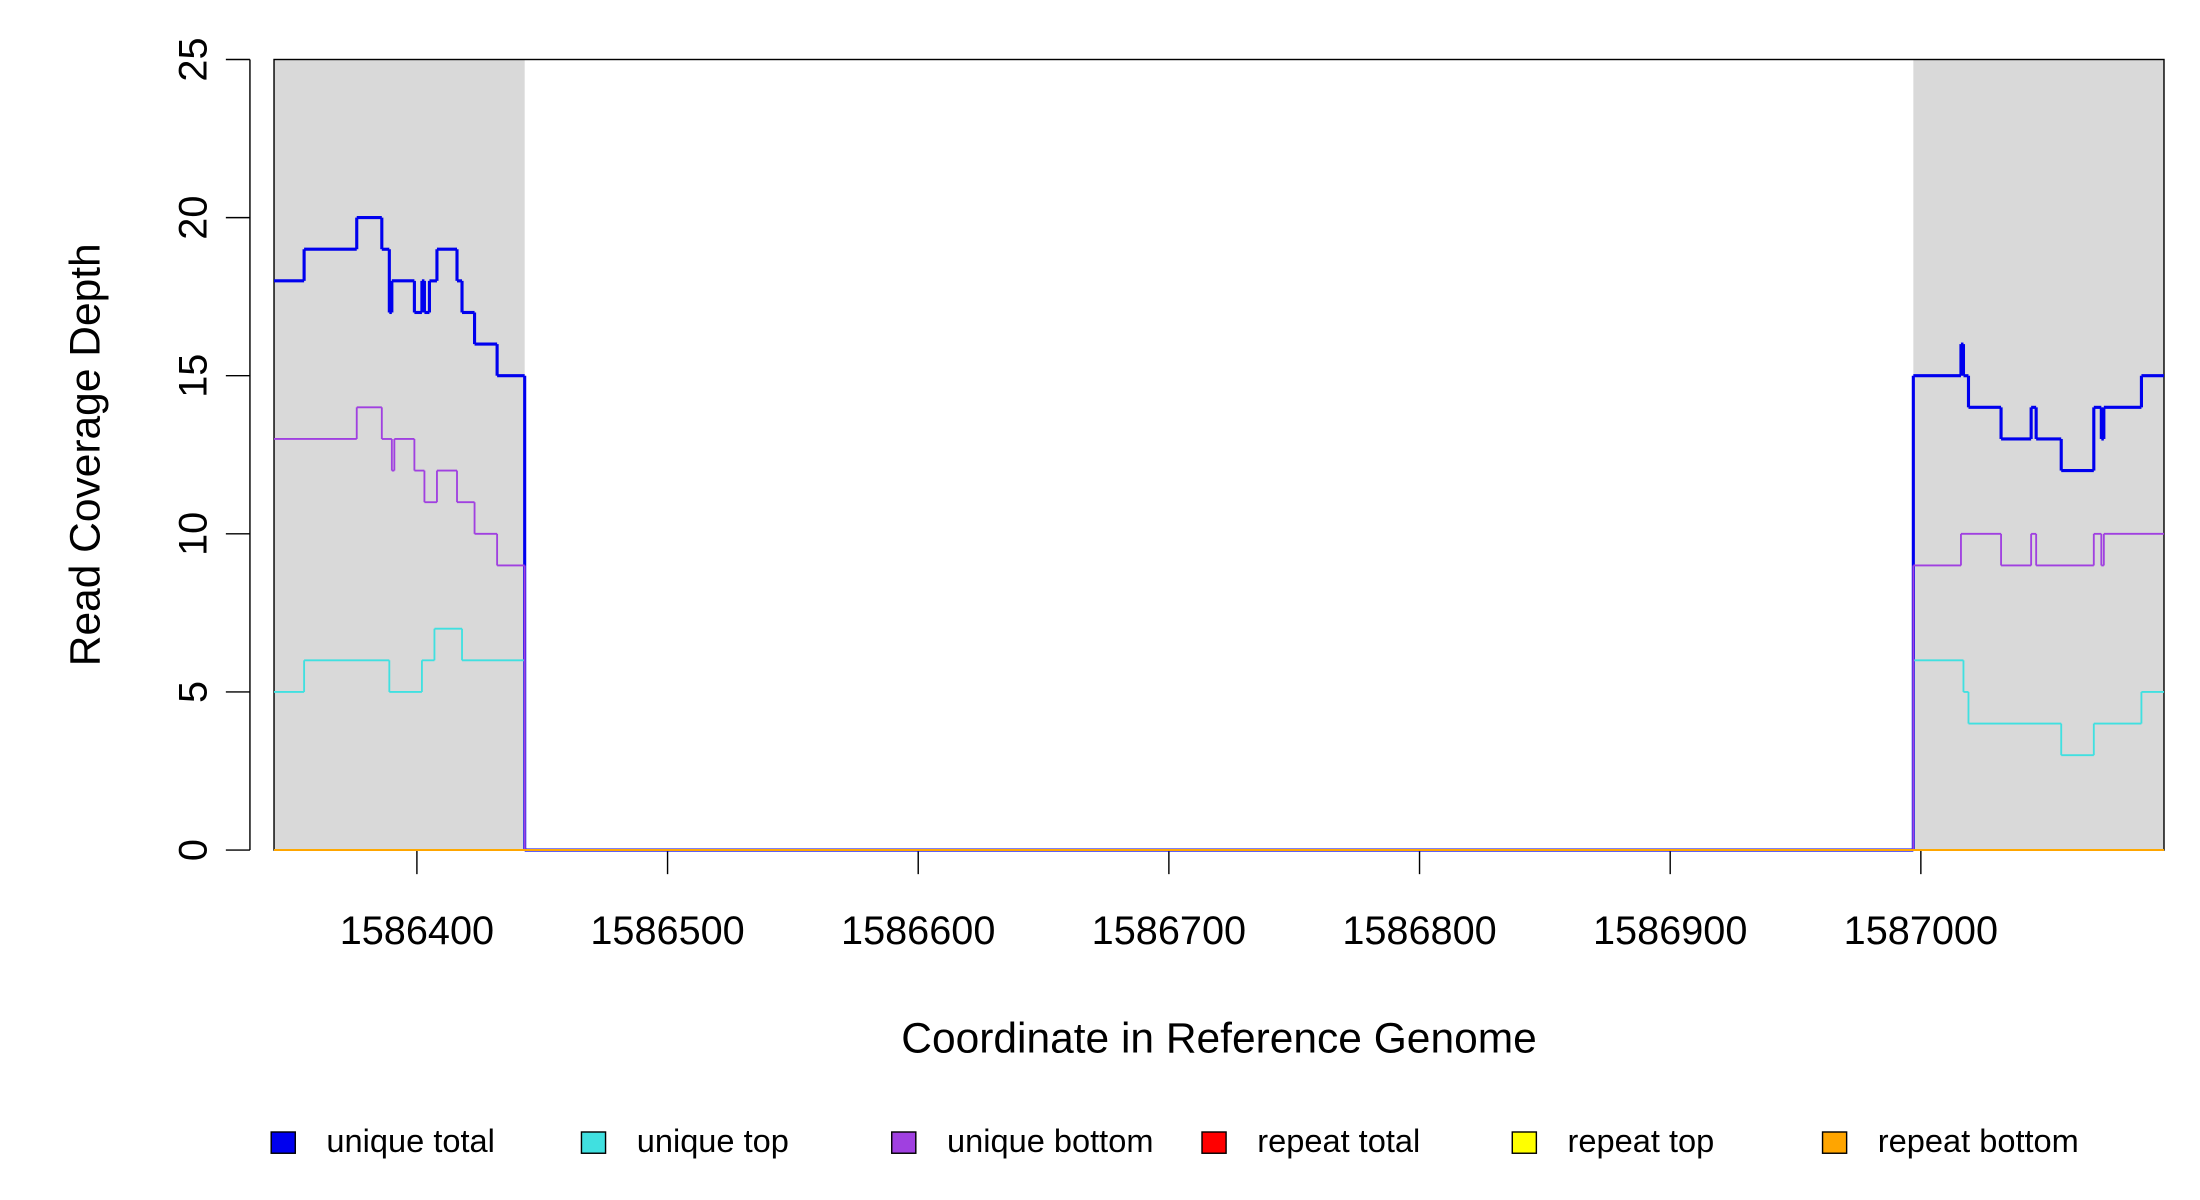 The image size is (2200, 1200). What do you see at coordinates (1978, 1141) in the screenshot?
I see `legend-label: repeat bottom` at bounding box center [1978, 1141].